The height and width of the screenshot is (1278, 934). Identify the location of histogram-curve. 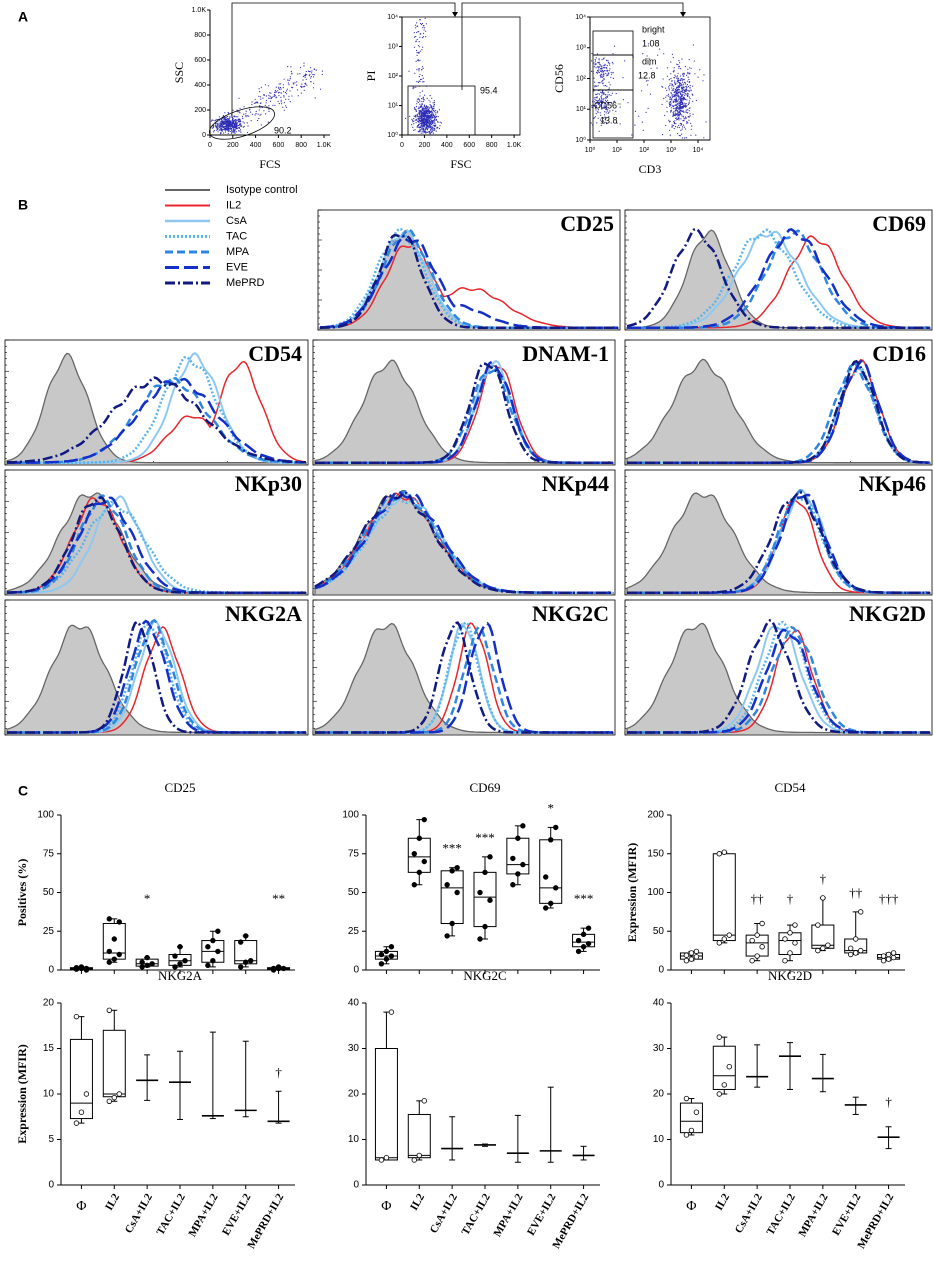
(156, 420).